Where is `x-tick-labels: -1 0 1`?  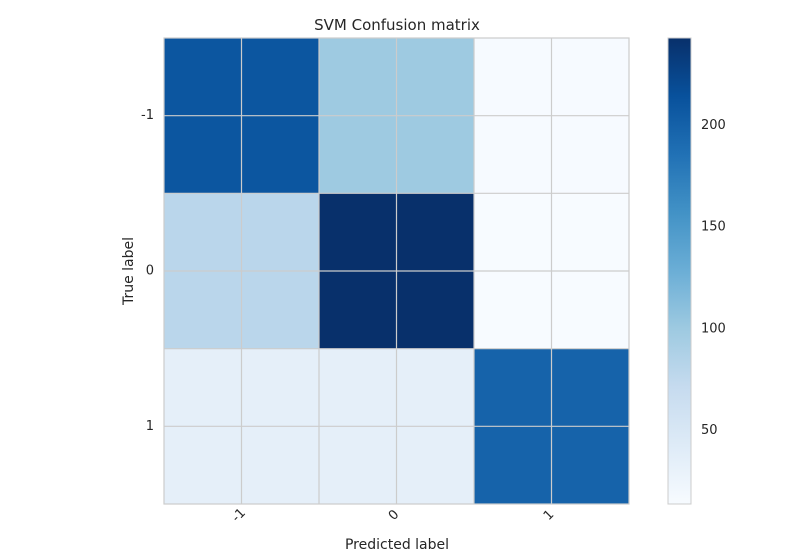
x-tick-labels: -1 0 1 is located at coordinates (393, 516).